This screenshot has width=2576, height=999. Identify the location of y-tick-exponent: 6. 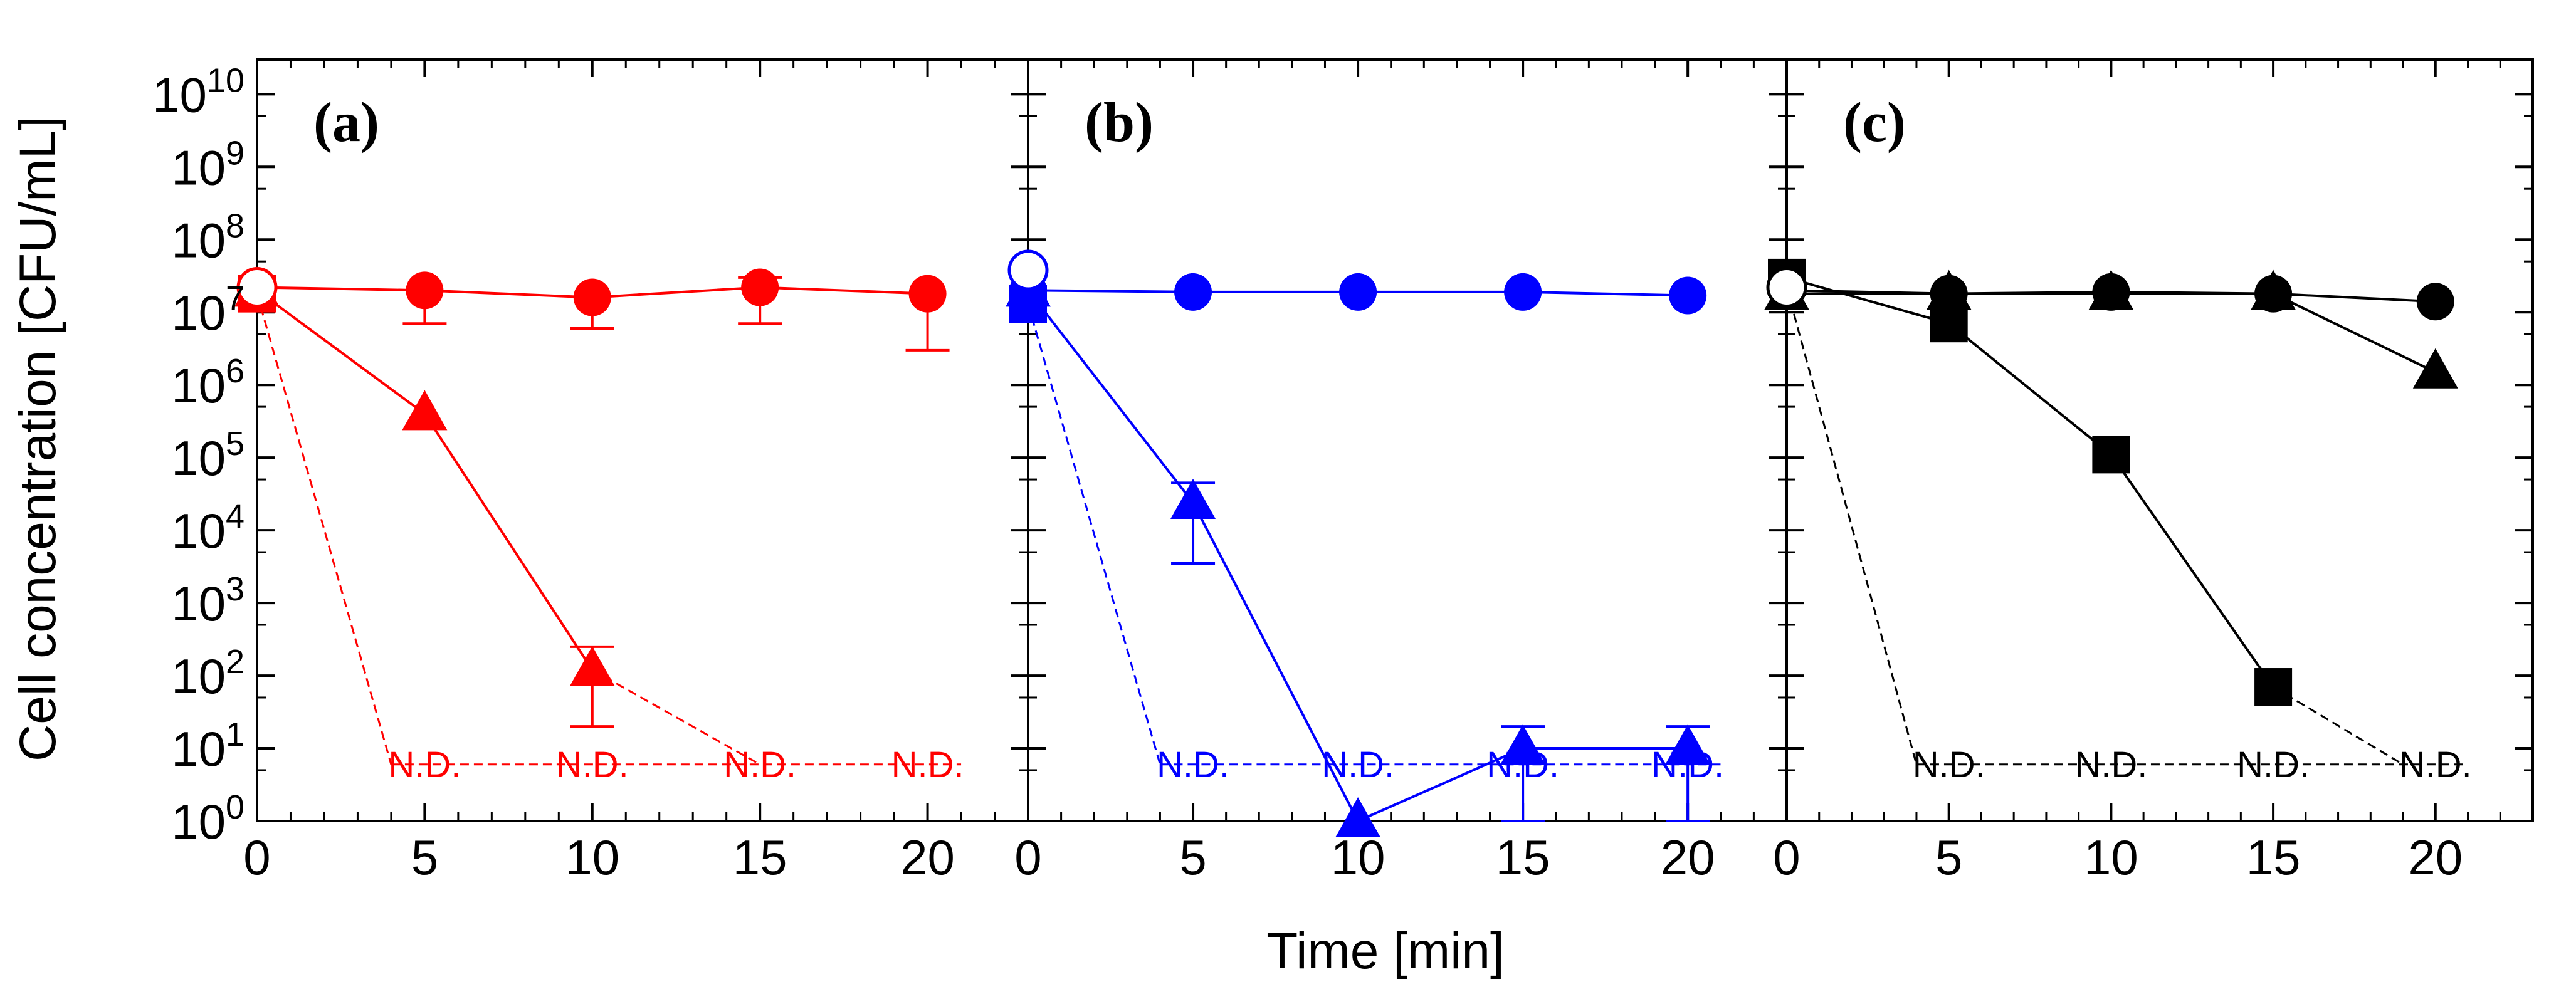
(235, 371).